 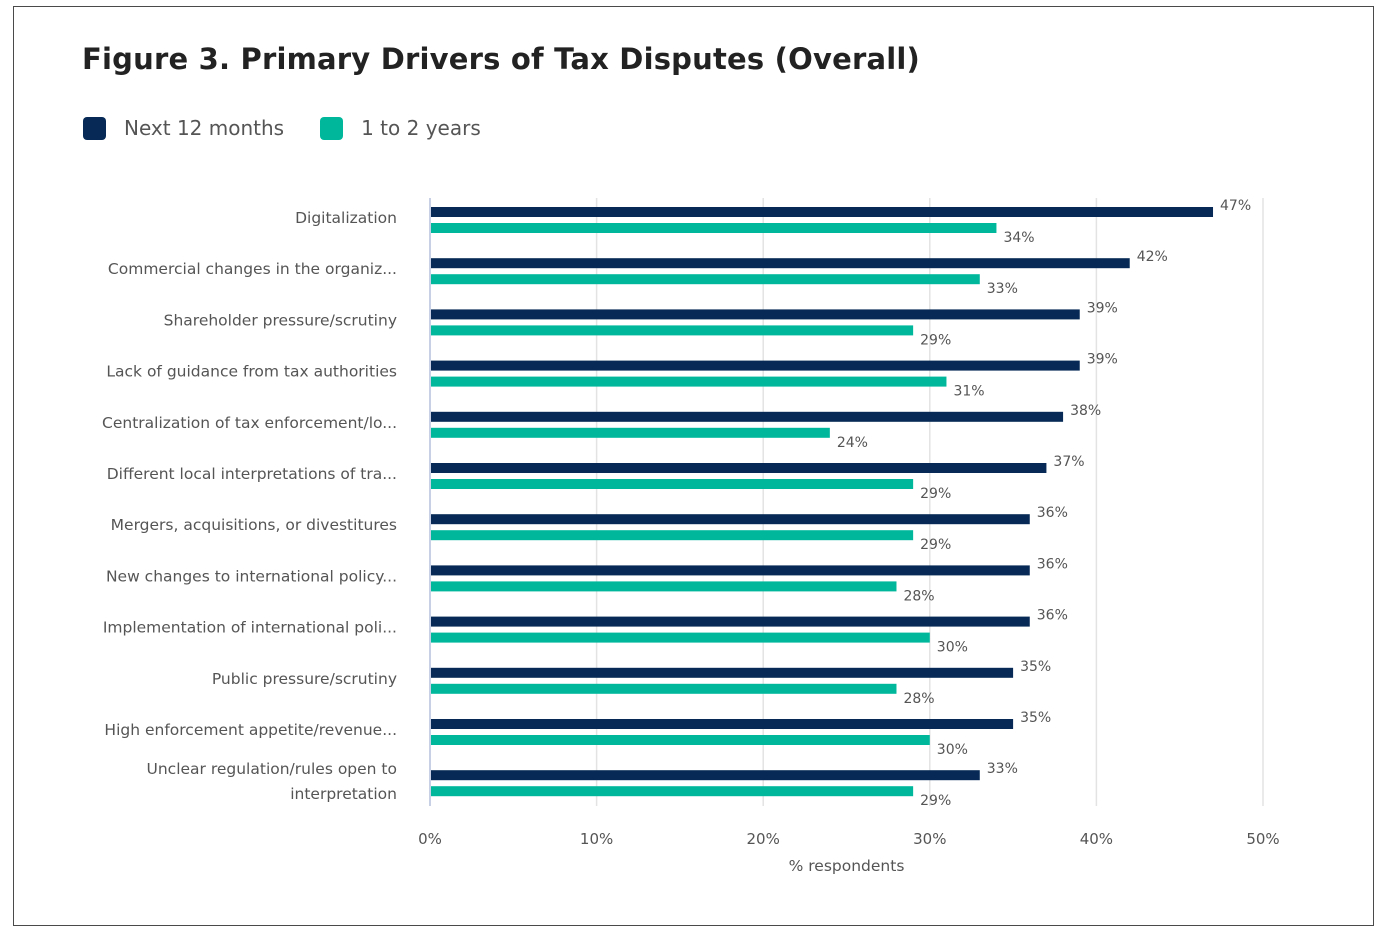 I want to click on legend-label-1-to-2-years: 1 to 2 years, so click(x=421, y=128).